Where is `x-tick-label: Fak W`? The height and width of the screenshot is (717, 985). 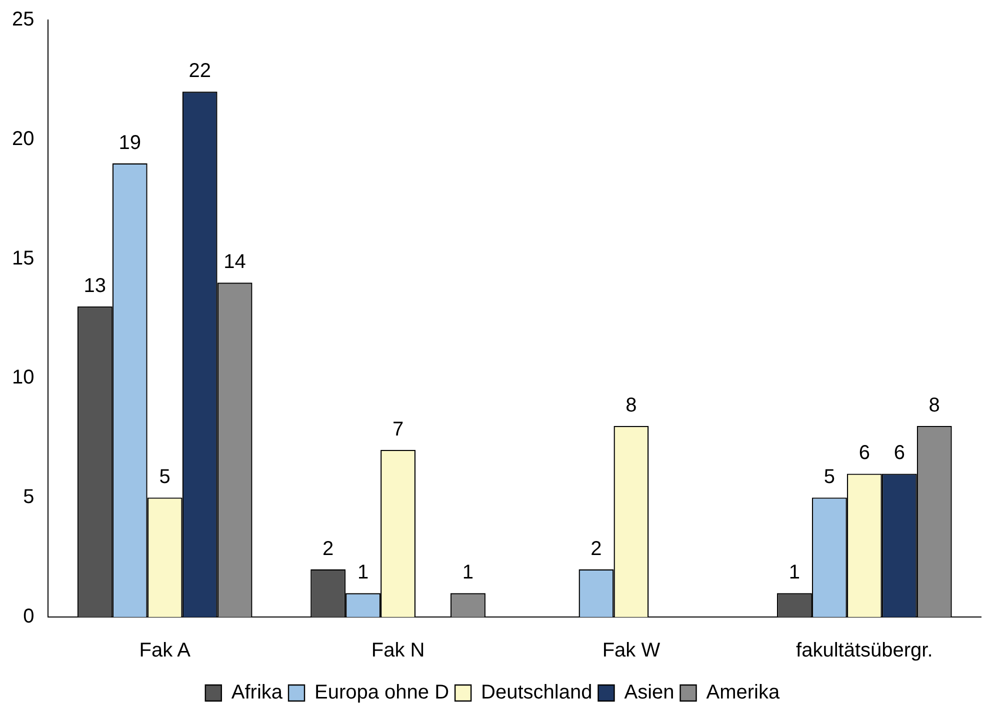 x-tick-label: Fak W is located at coordinates (631, 651).